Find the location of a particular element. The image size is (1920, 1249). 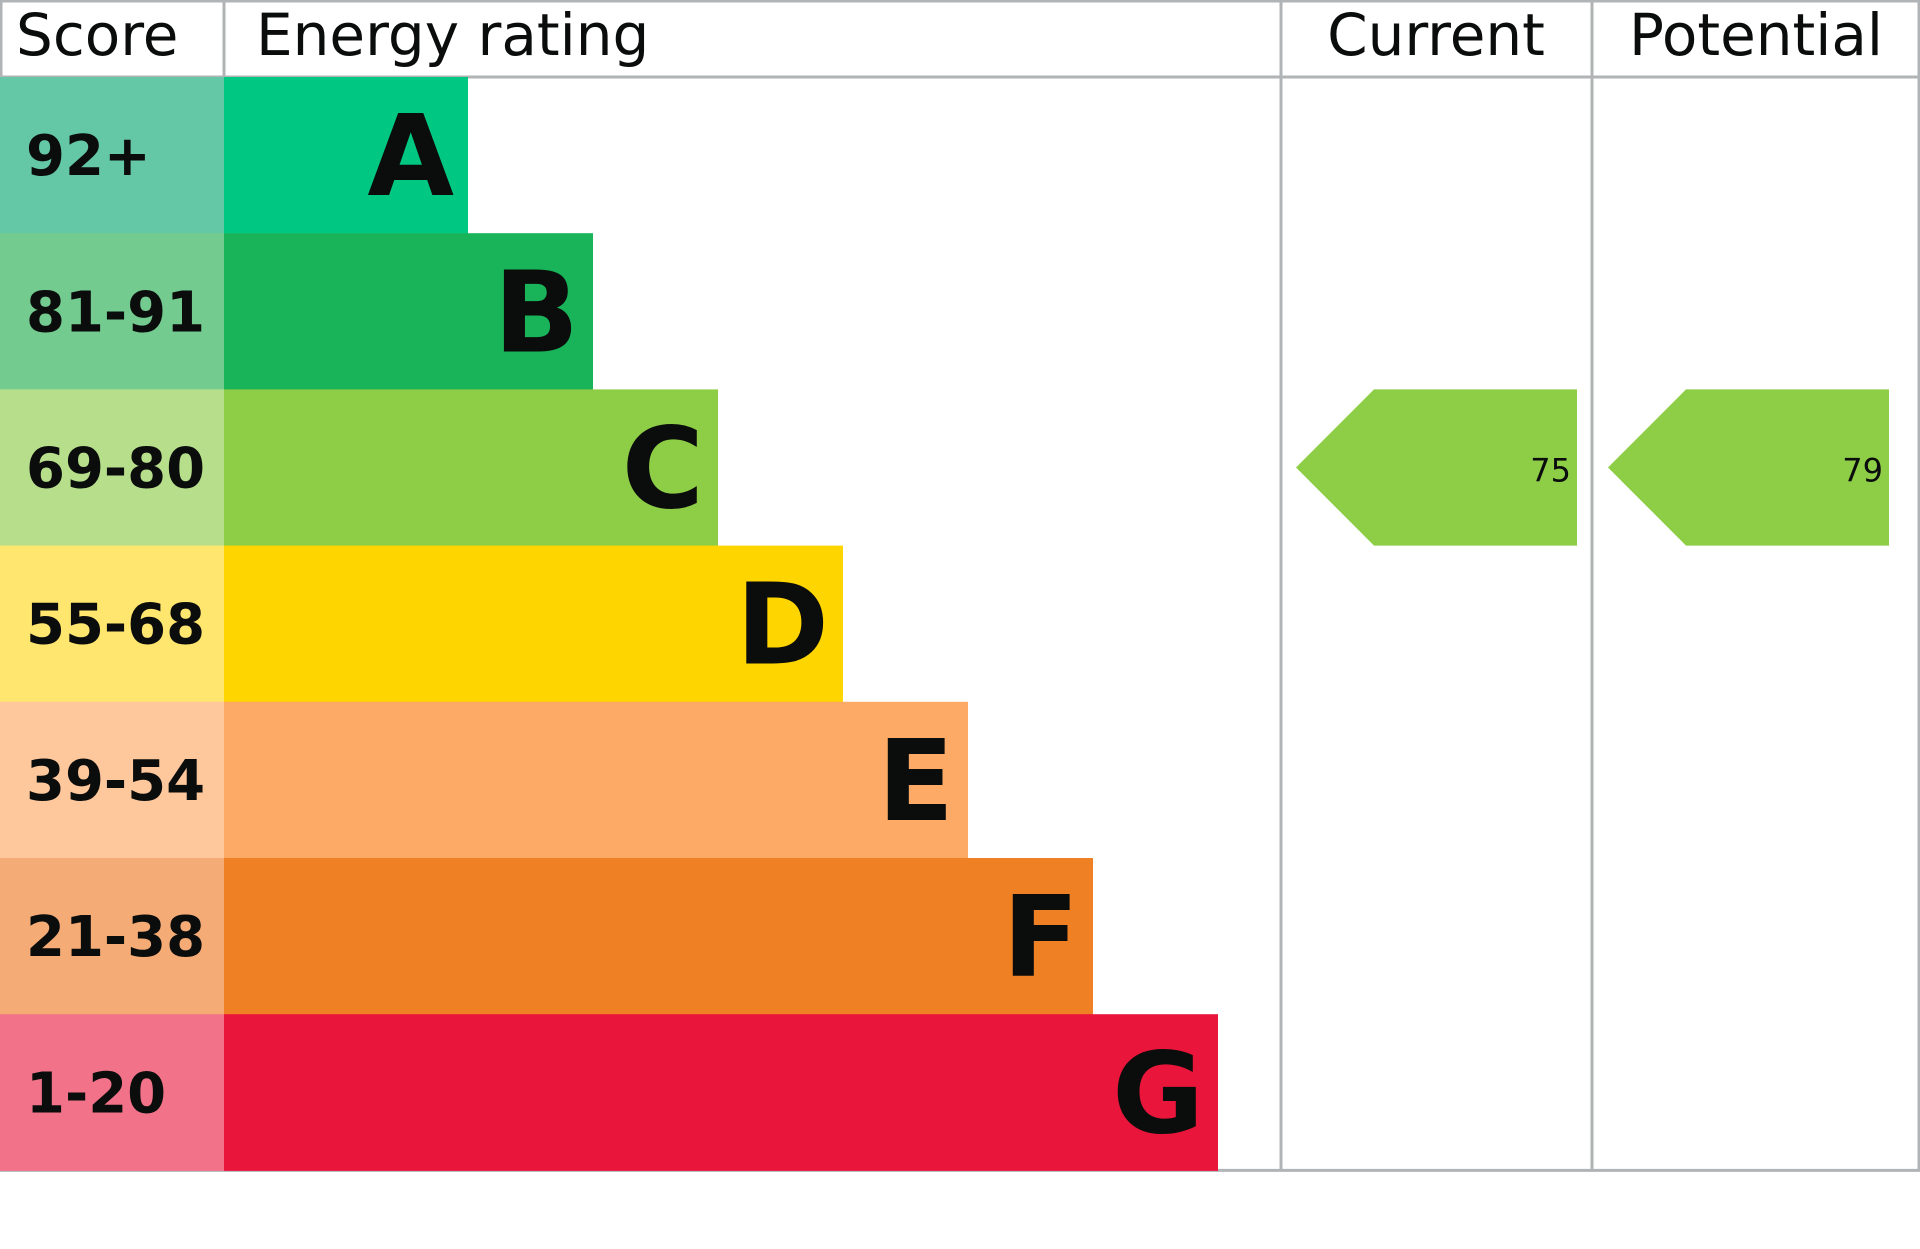

score-cell-g is located at coordinates (112, 1092).